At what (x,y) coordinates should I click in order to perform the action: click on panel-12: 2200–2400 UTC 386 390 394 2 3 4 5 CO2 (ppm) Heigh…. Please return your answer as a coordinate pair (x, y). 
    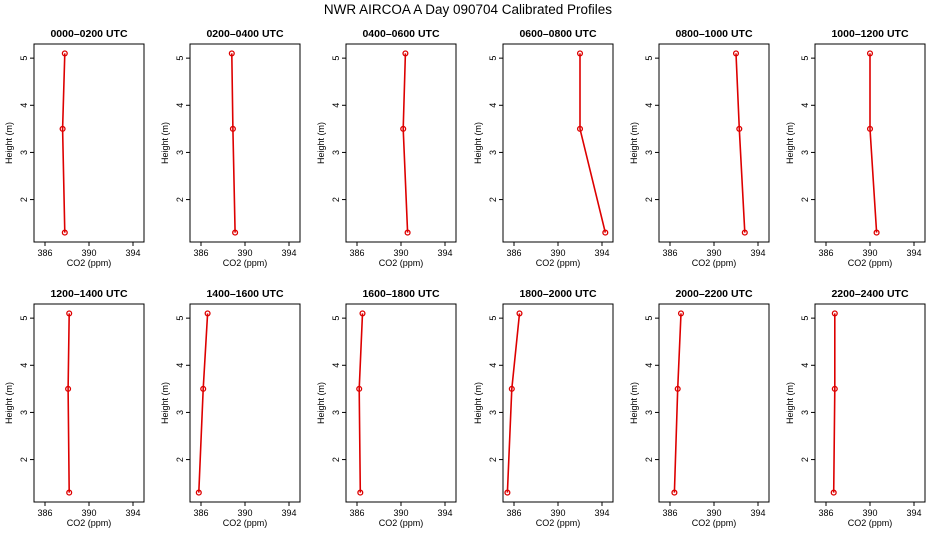
    Looking at the image, I should click on (855, 408).